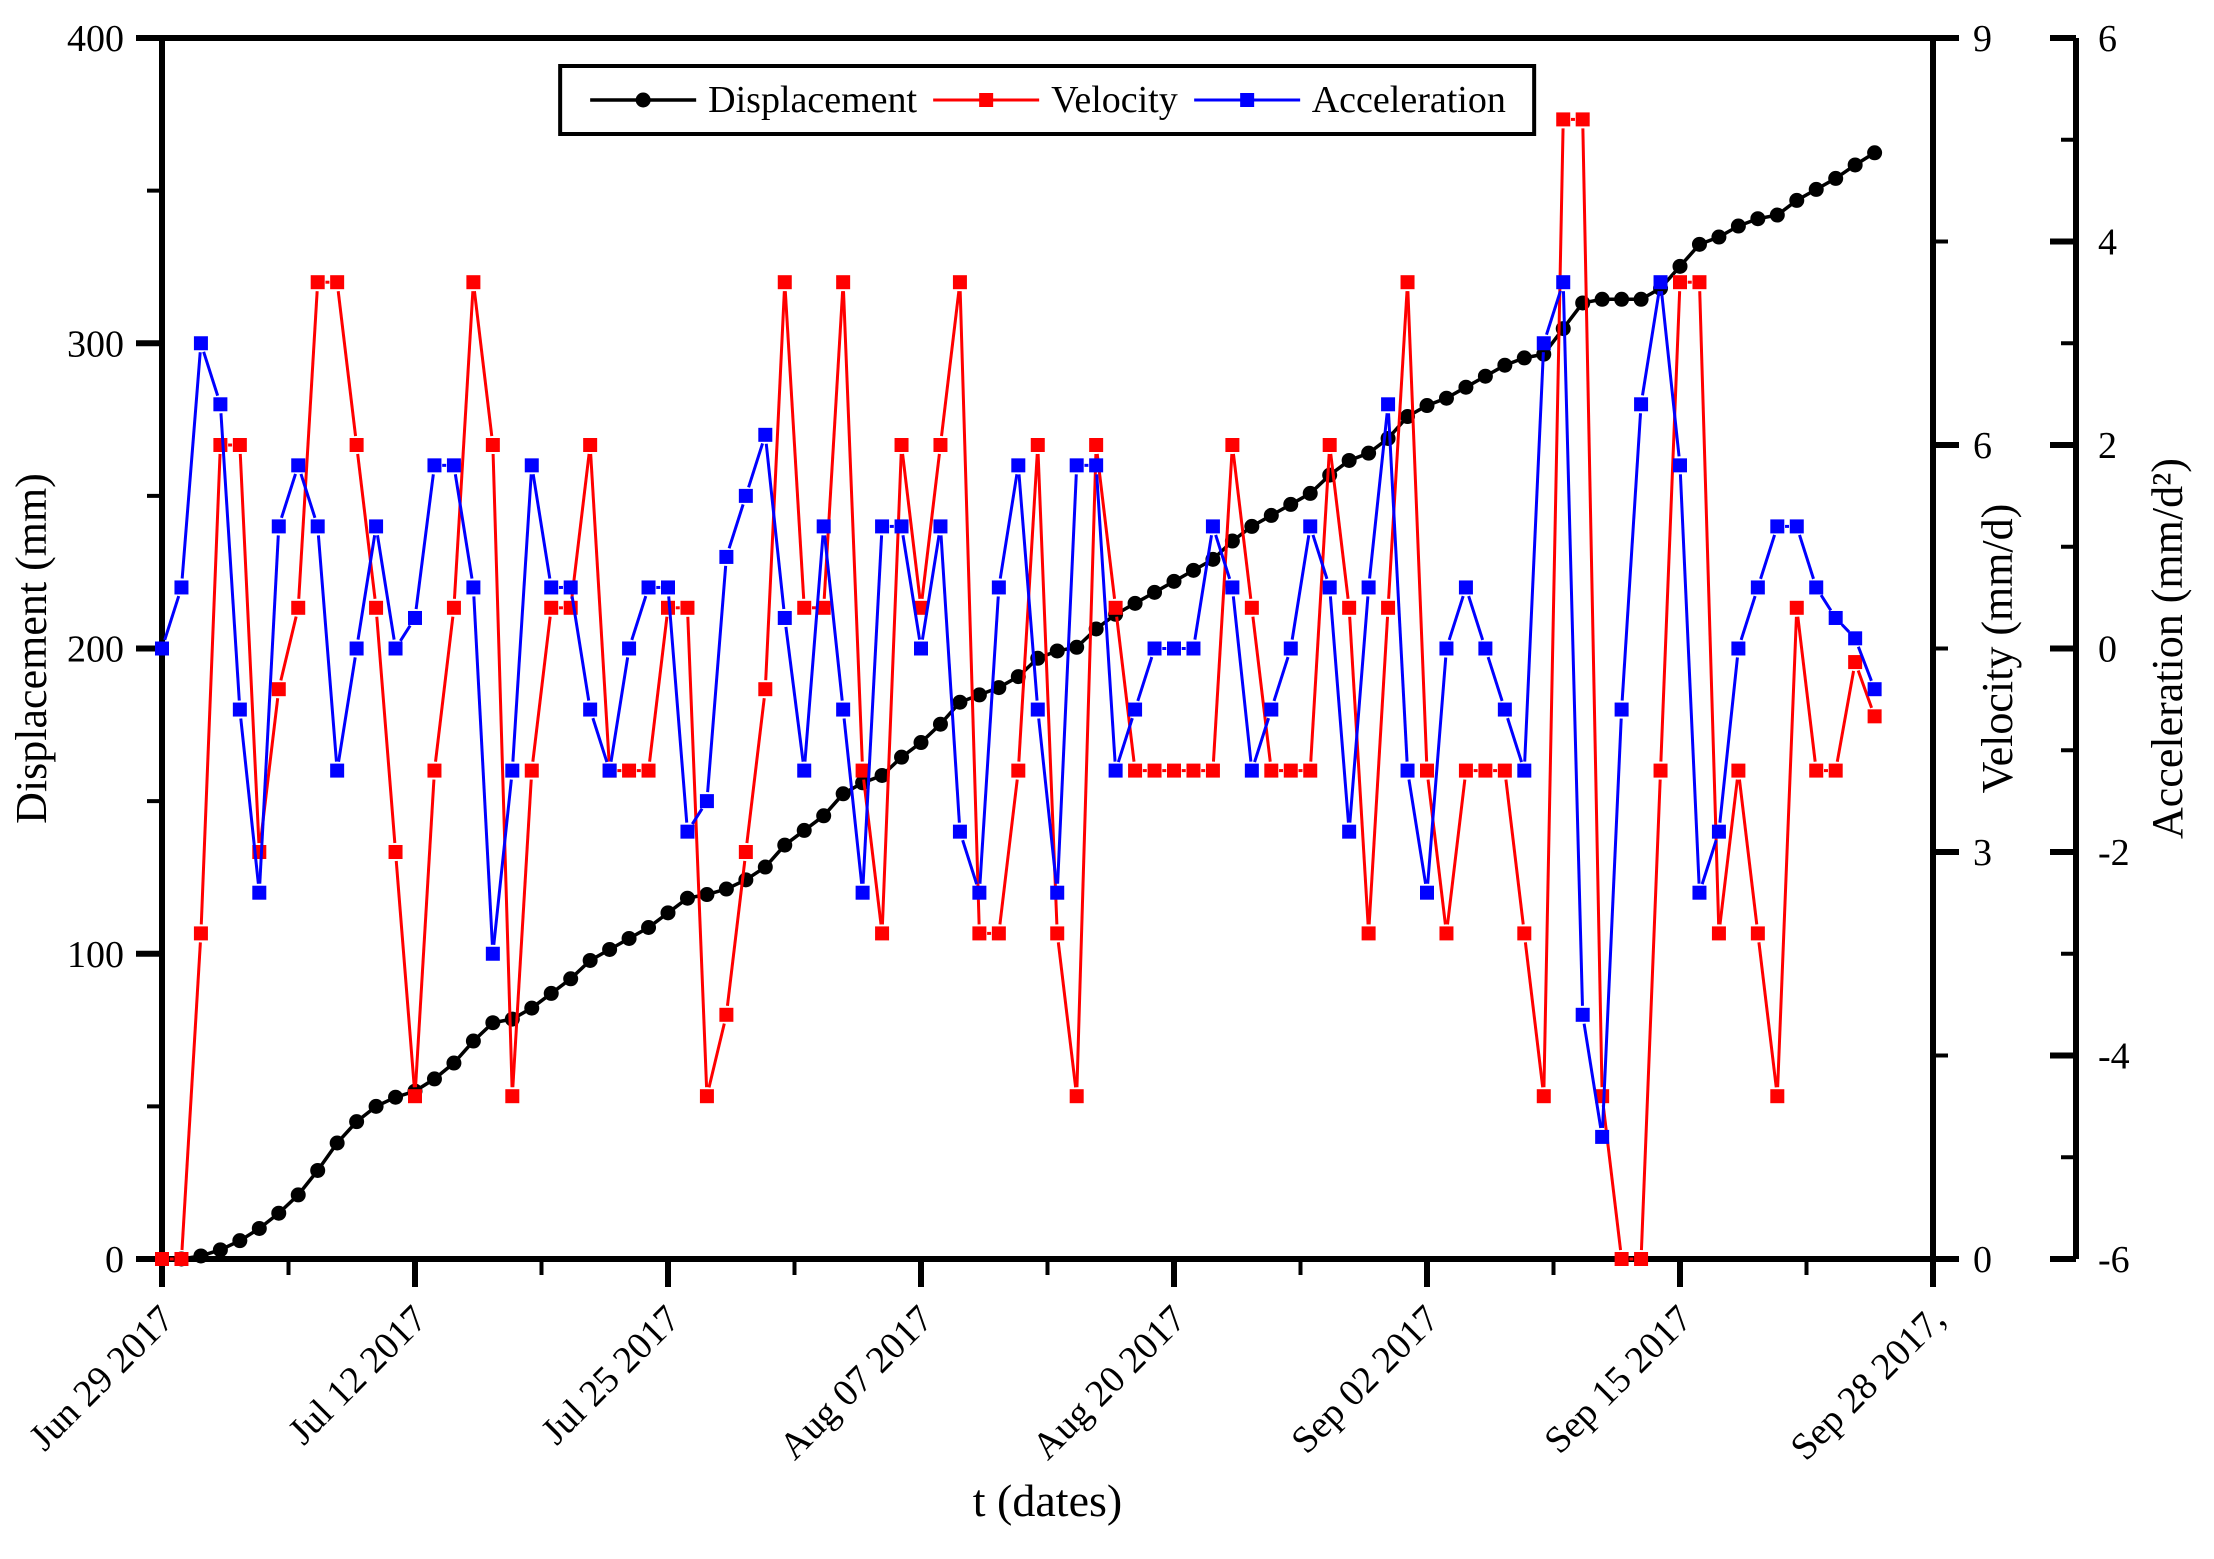 The height and width of the screenshot is (1559, 2214). I want to click on legend-item-acceleration: Acceleration, so click(1349, 100).